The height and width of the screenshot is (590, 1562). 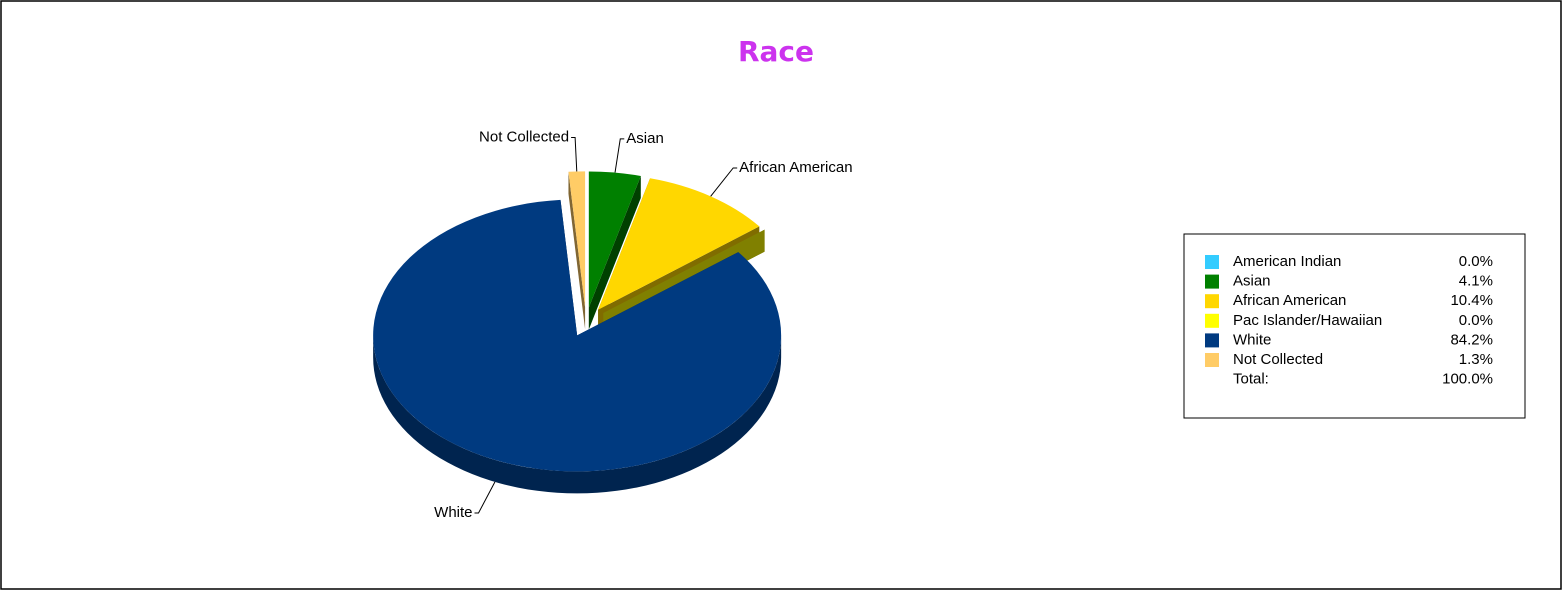 I want to click on slice-label: Not Collected, so click(x=524, y=136).